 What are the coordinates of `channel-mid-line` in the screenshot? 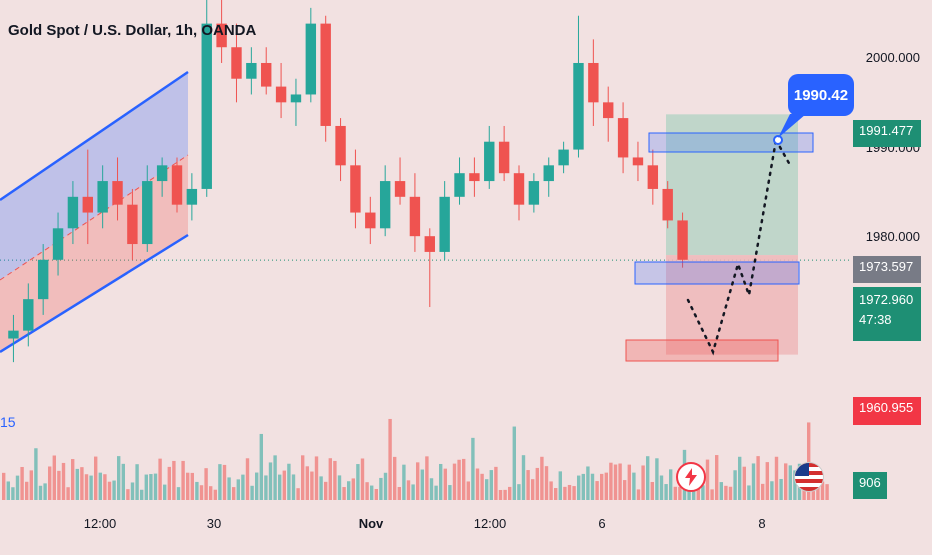 It's located at (94, 217).